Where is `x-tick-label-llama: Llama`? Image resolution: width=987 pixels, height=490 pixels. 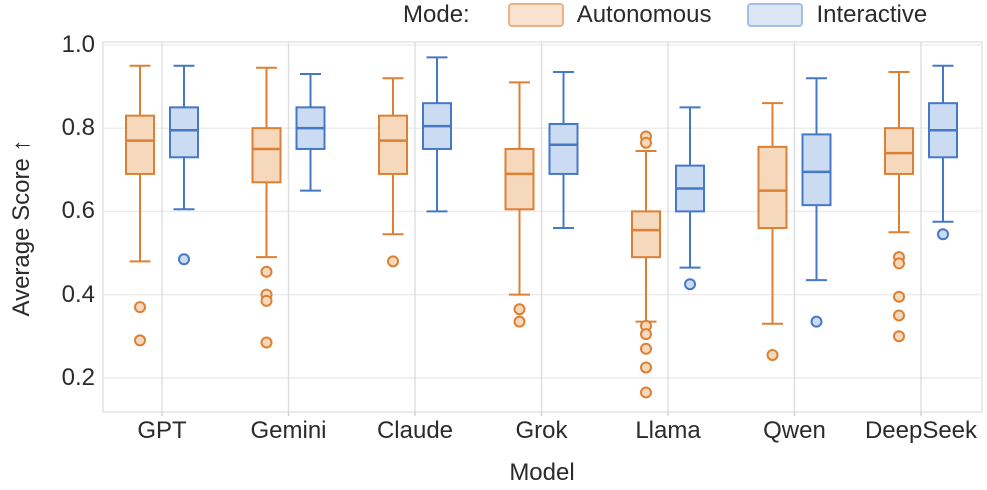 x-tick-label-llama: Llama is located at coordinates (668, 430).